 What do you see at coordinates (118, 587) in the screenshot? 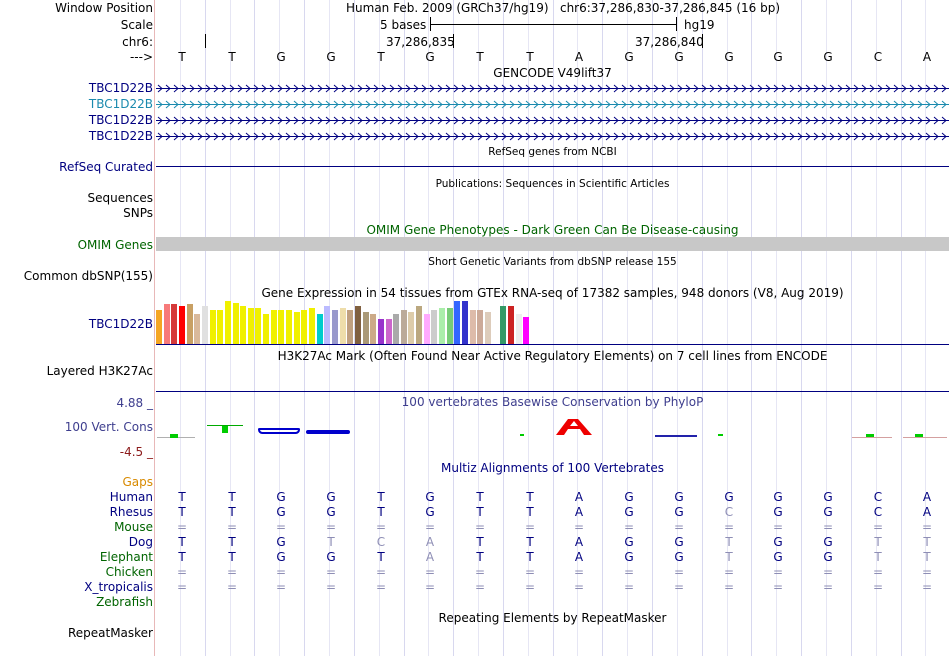
I see `species-label: X_tropicalis` at bounding box center [118, 587].